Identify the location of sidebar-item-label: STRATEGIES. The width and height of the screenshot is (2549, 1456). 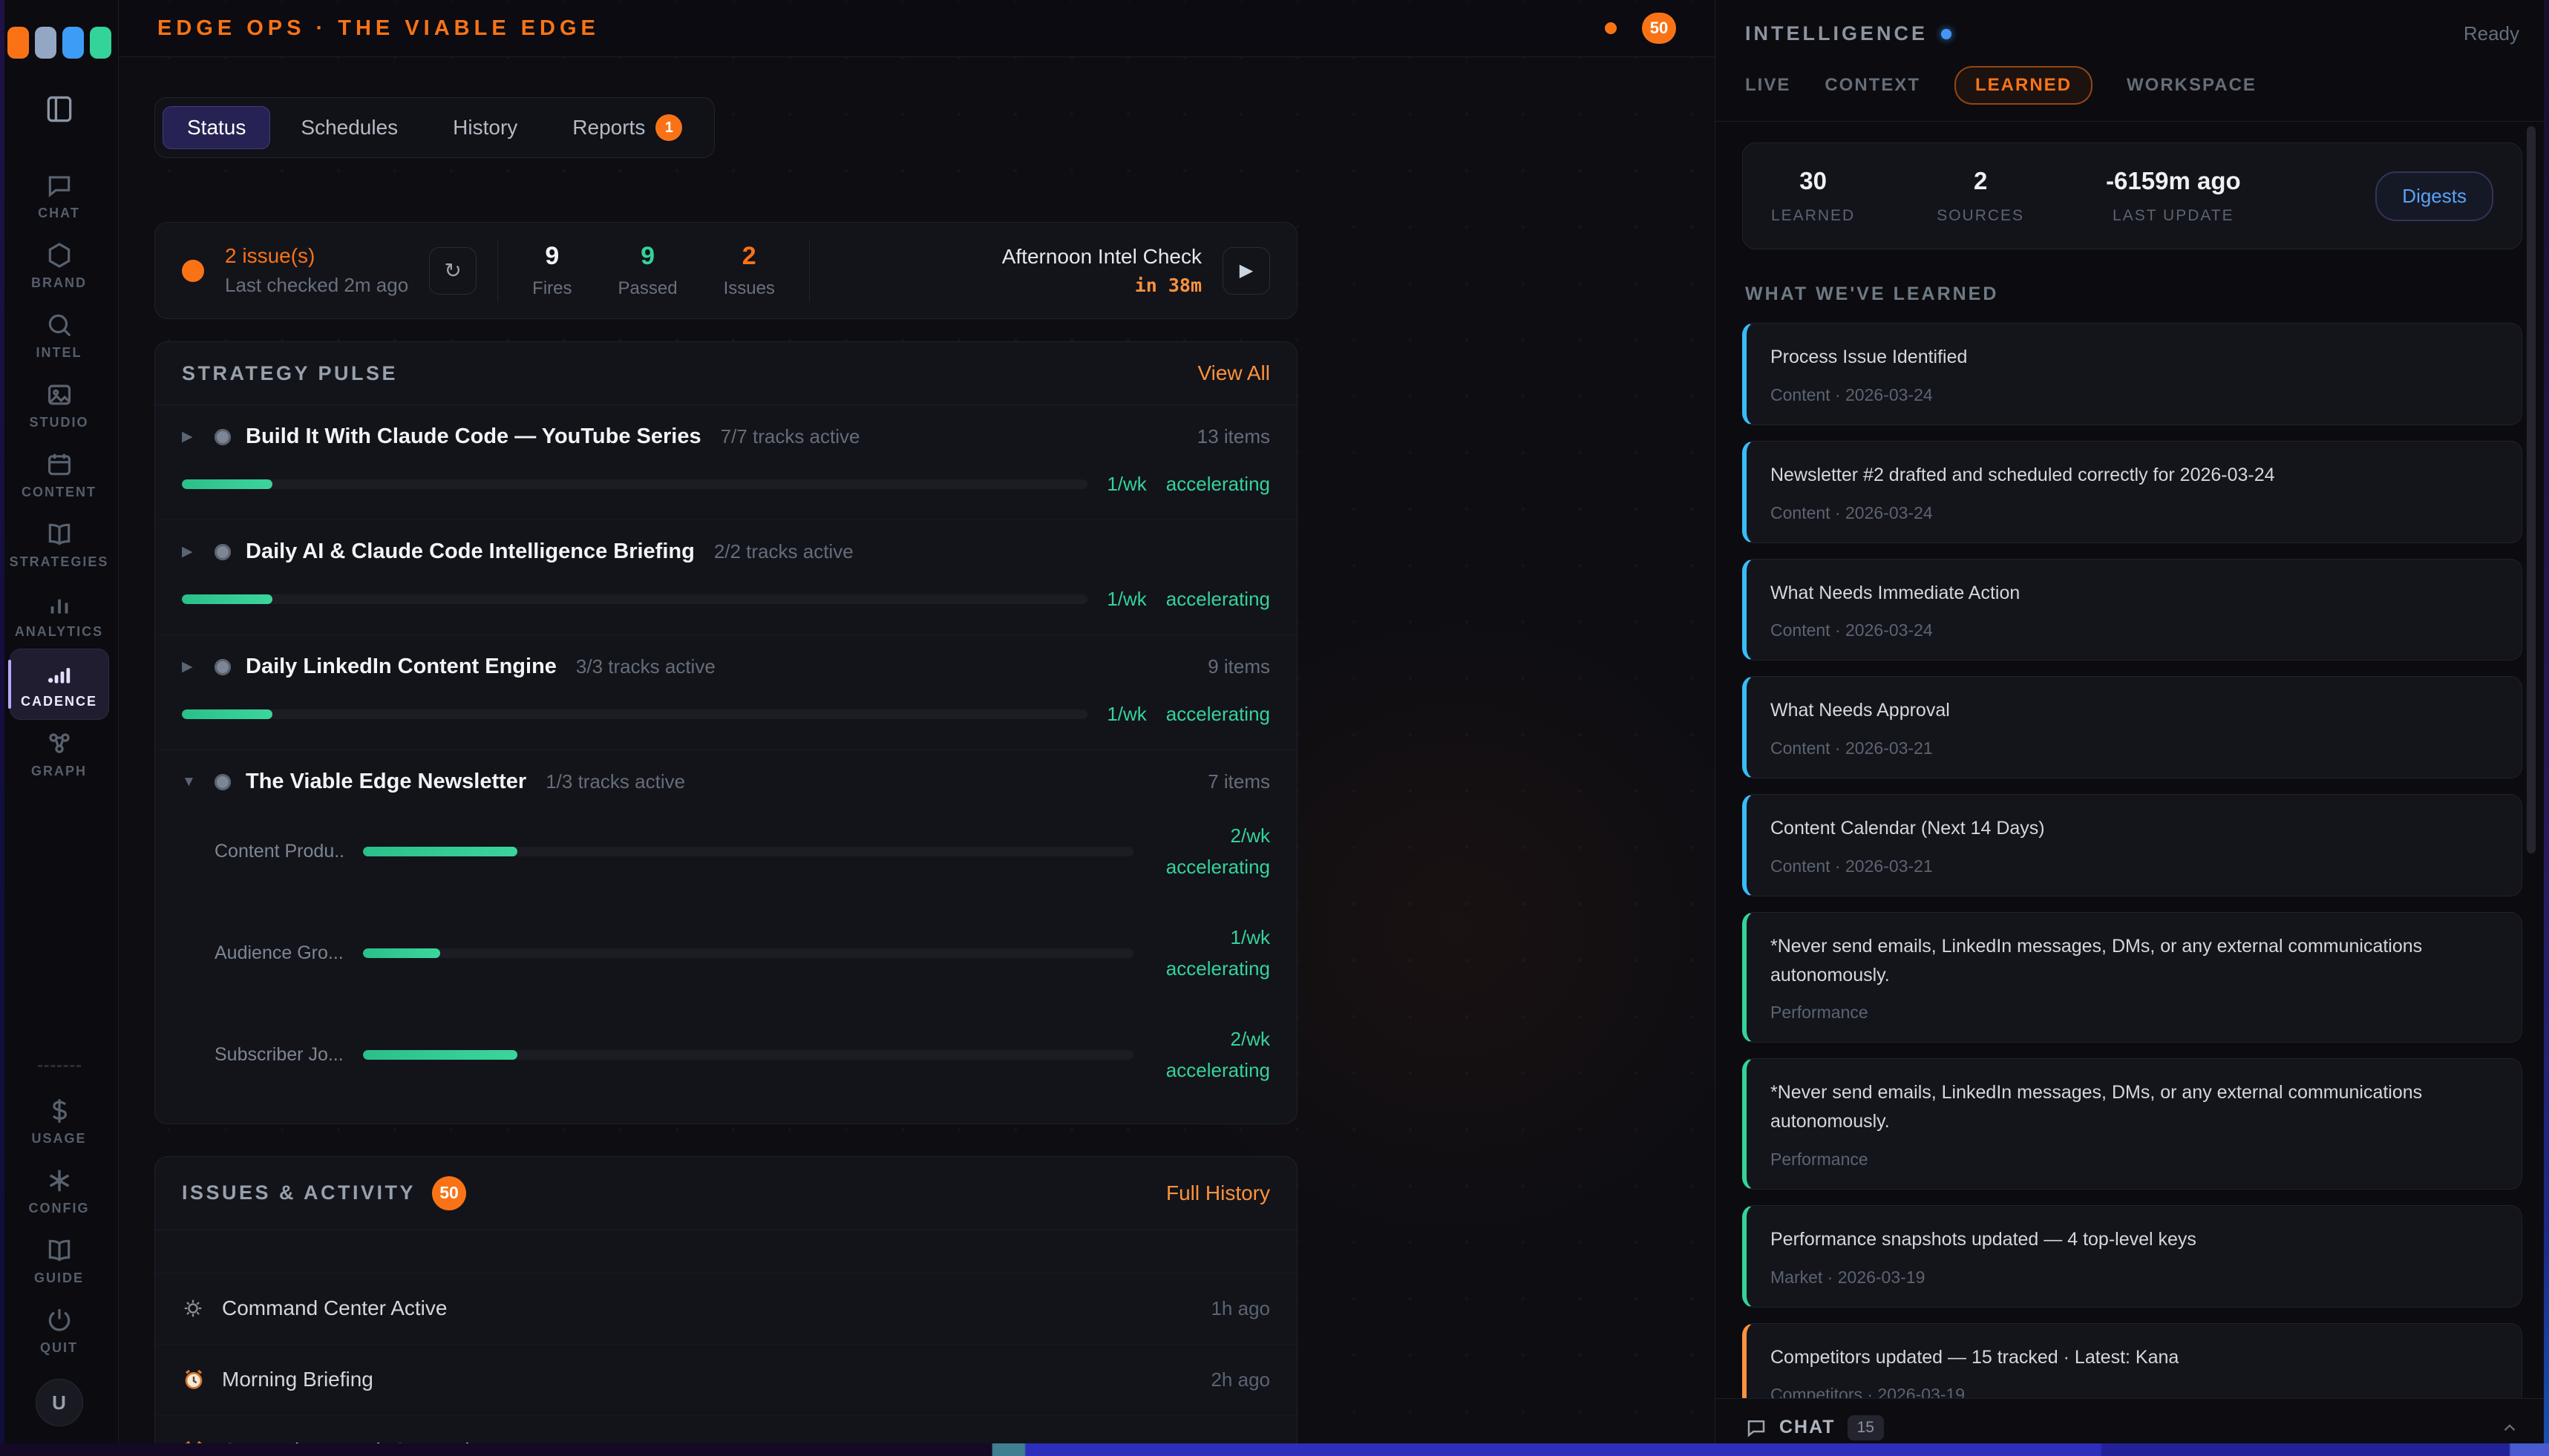
(59, 562).